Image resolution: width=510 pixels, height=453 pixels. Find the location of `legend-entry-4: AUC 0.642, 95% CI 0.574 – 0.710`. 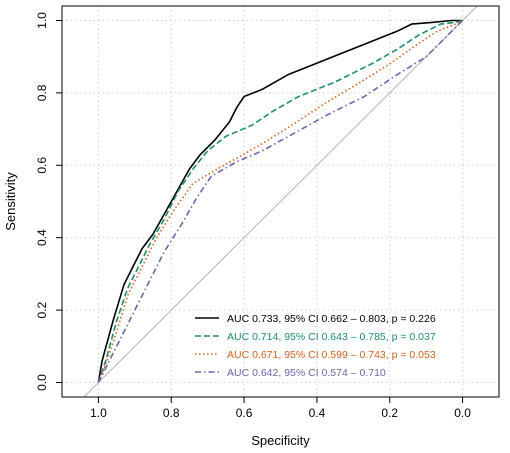

legend-entry-4: AUC 0.642, 95% CI 0.574 – 0.710 is located at coordinates (306, 373).